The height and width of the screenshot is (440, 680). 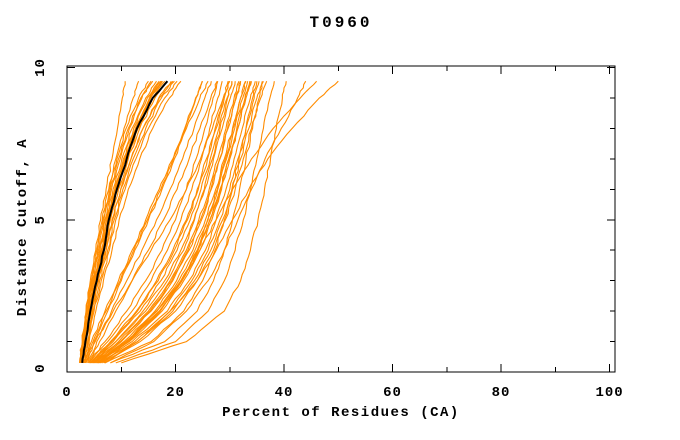 I want to click on x-tick-label: 100, so click(x=609, y=393).